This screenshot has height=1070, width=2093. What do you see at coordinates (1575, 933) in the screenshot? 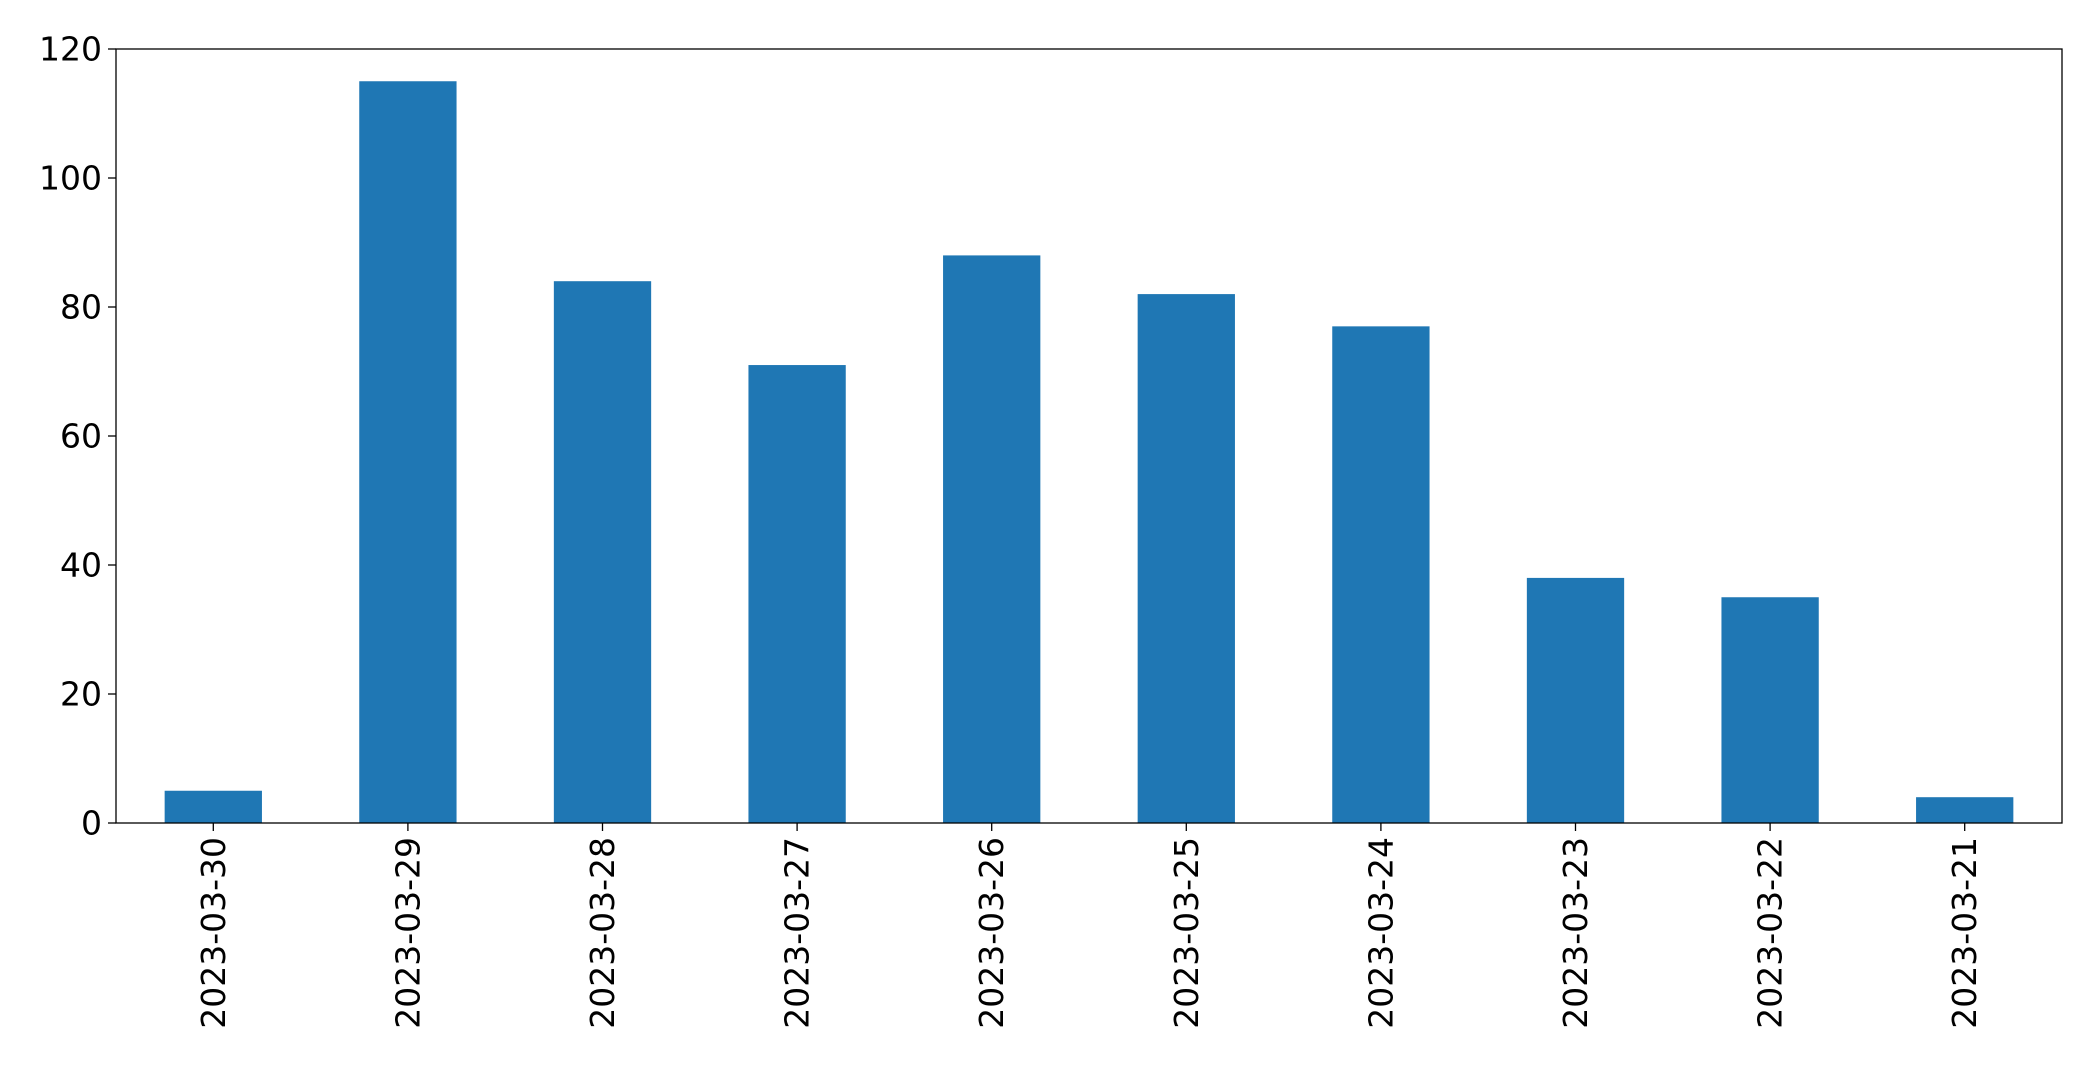
I see `x-tick-label-2023-03-23: 2023-03-23` at bounding box center [1575, 933].